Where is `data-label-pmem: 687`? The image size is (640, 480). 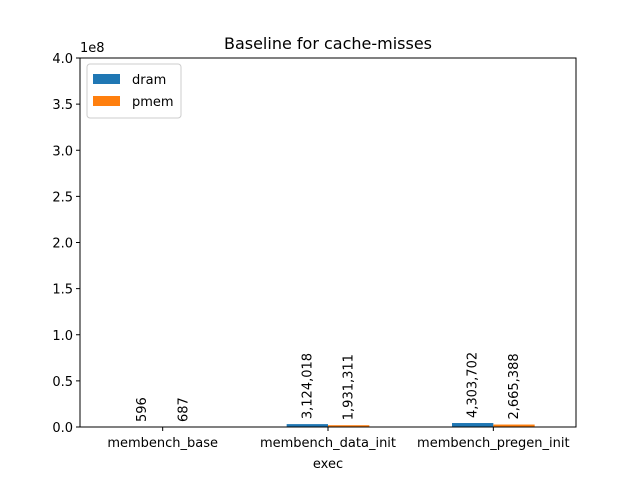 data-label-pmem: 687 is located at coordinates (183, 409).